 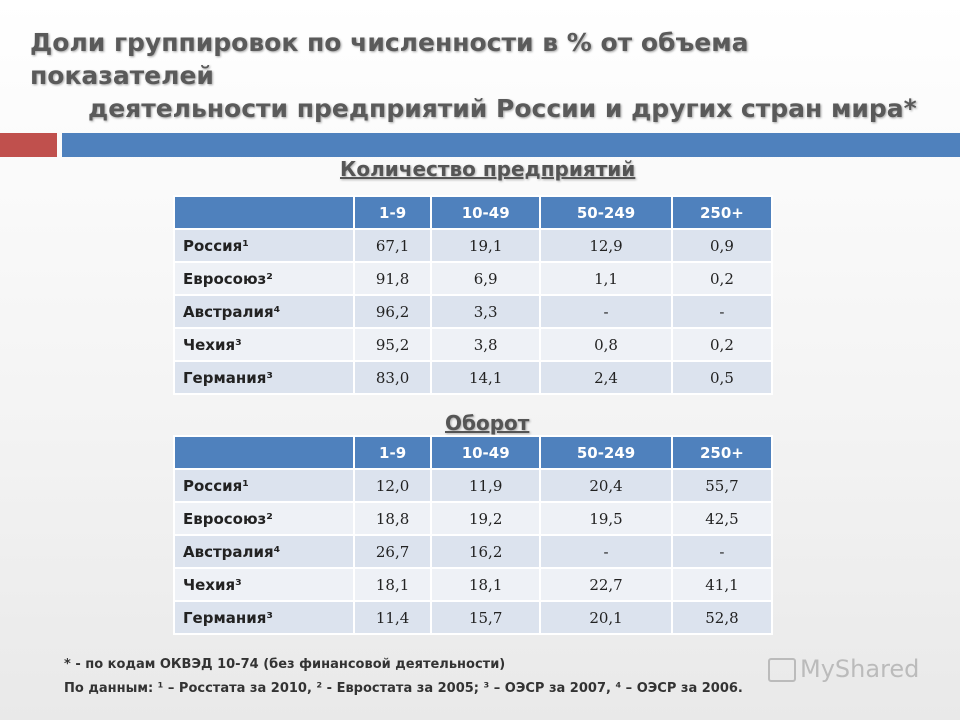 What do you see at coordinates (28, 145) in the screenshot?
I see `accent-bar-red` at bounding box center [28, 145].